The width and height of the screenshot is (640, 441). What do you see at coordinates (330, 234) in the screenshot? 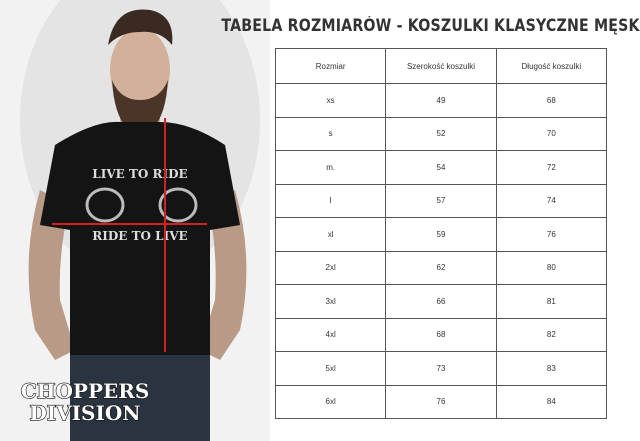
I see `table-cell: xl` at bounding box center [330, 234].